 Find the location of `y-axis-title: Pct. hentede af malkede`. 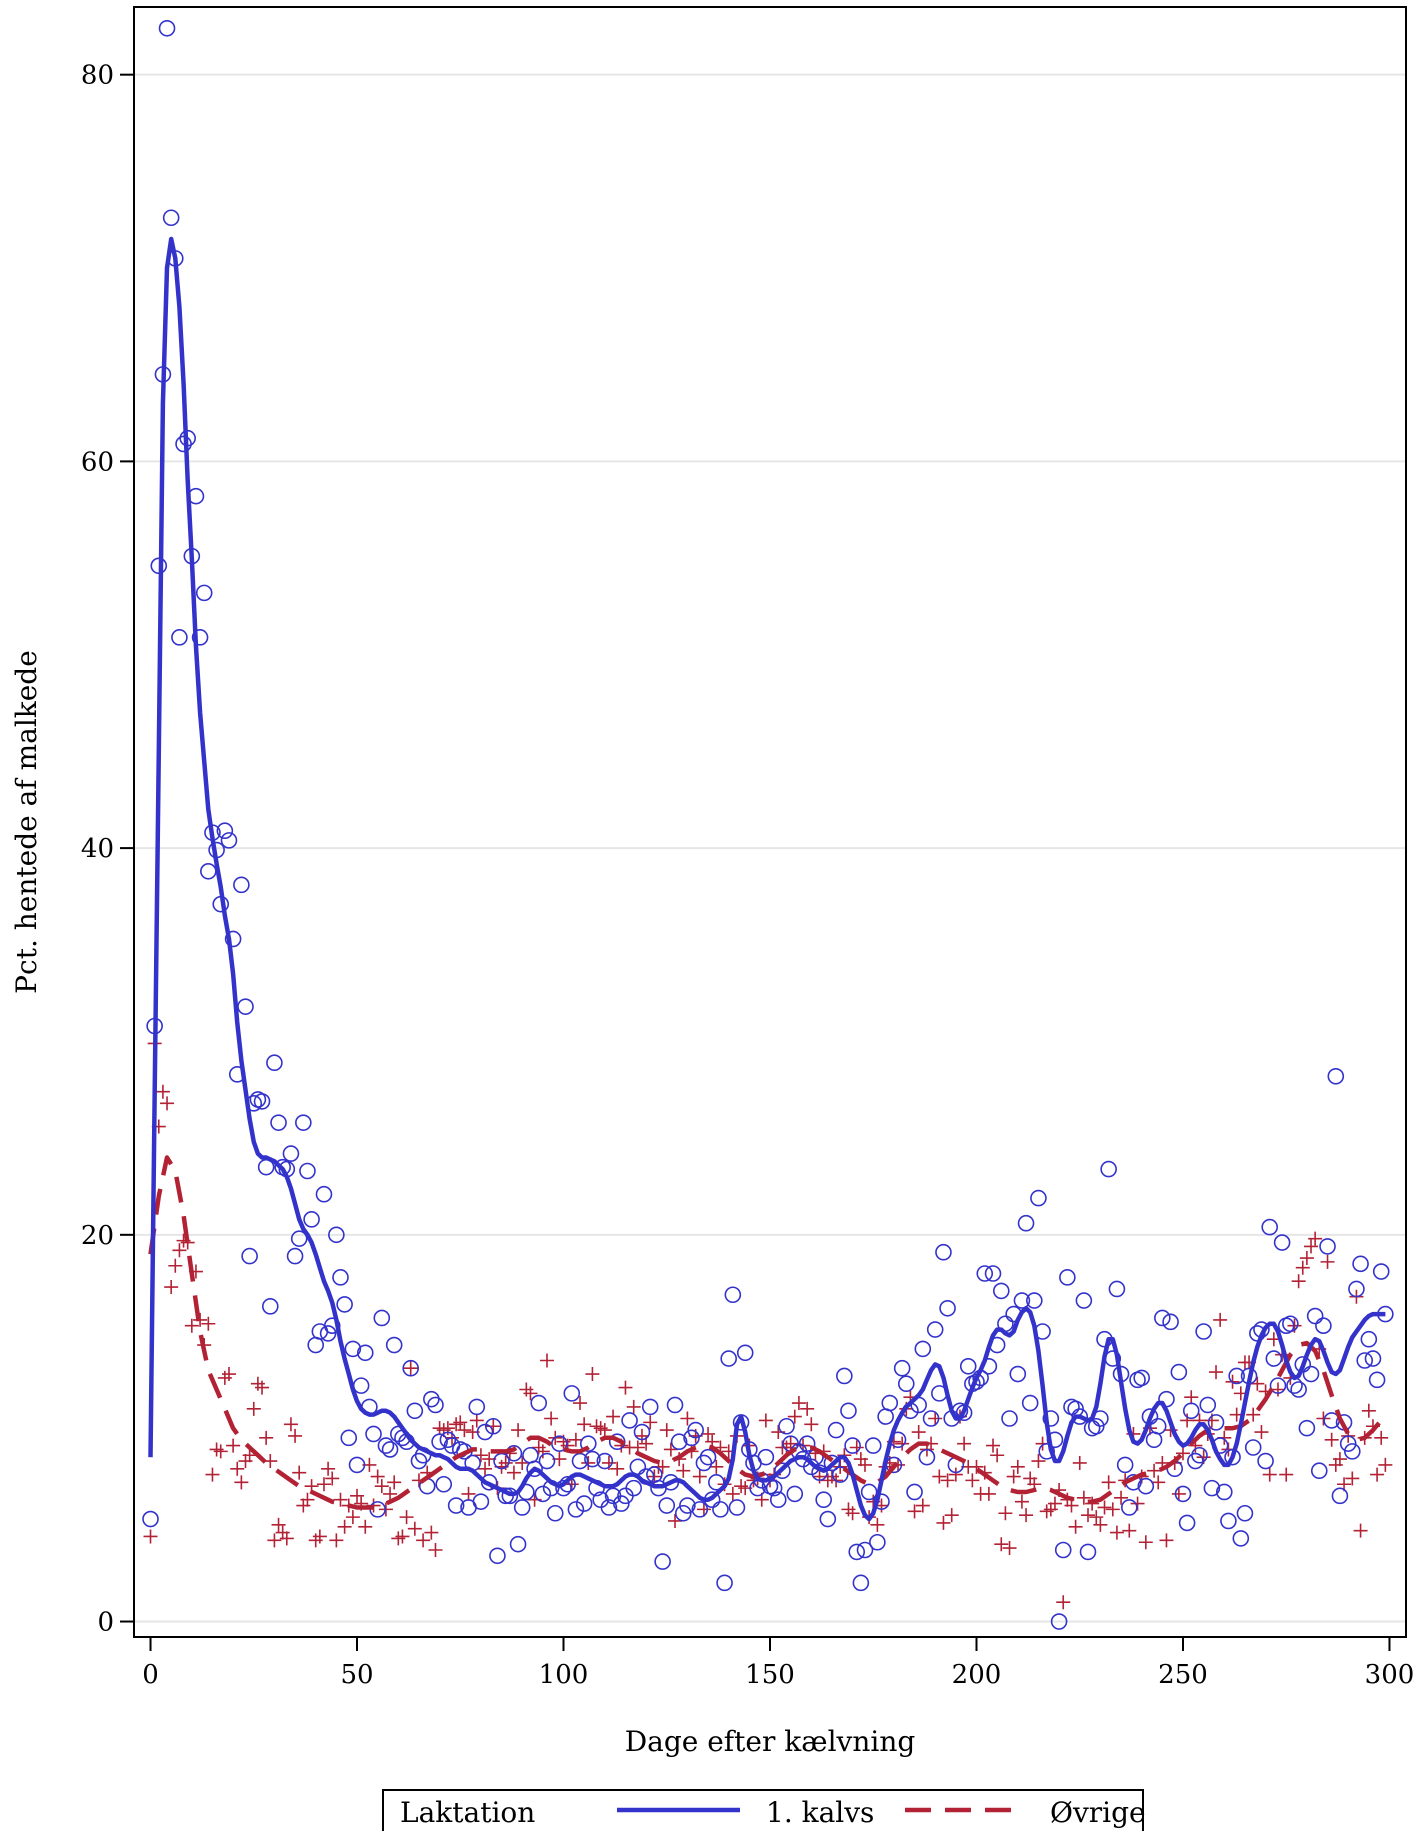

y-axis-title: Pct. hentede af malkede is located at coordinates (26, 822).